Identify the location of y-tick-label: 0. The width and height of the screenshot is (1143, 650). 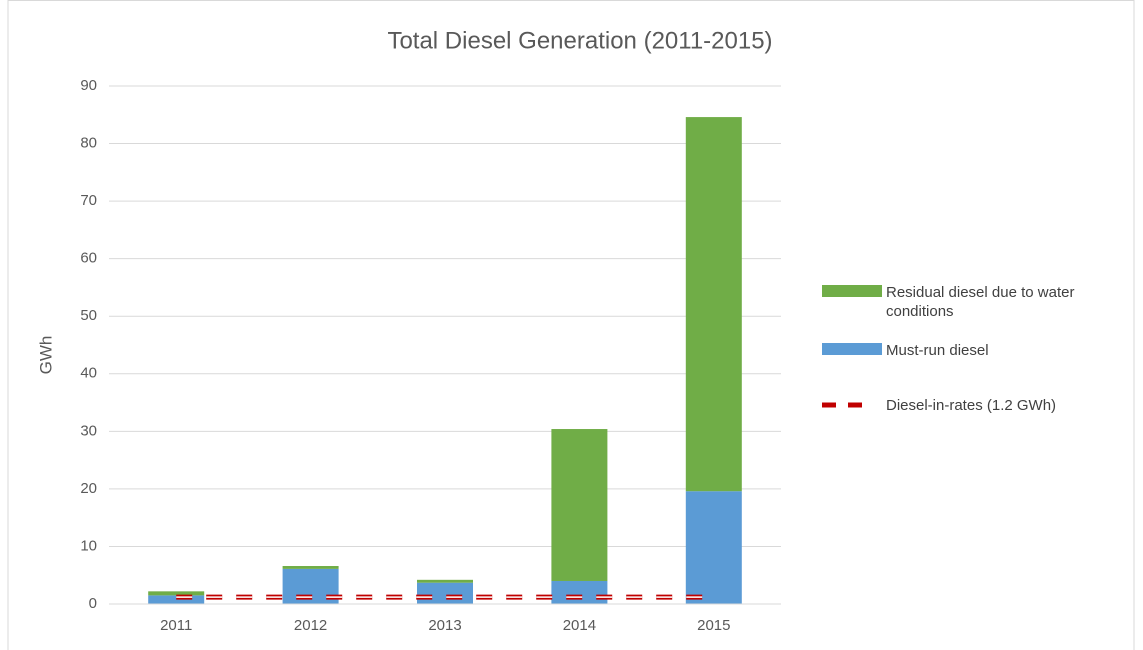
(93, 603).